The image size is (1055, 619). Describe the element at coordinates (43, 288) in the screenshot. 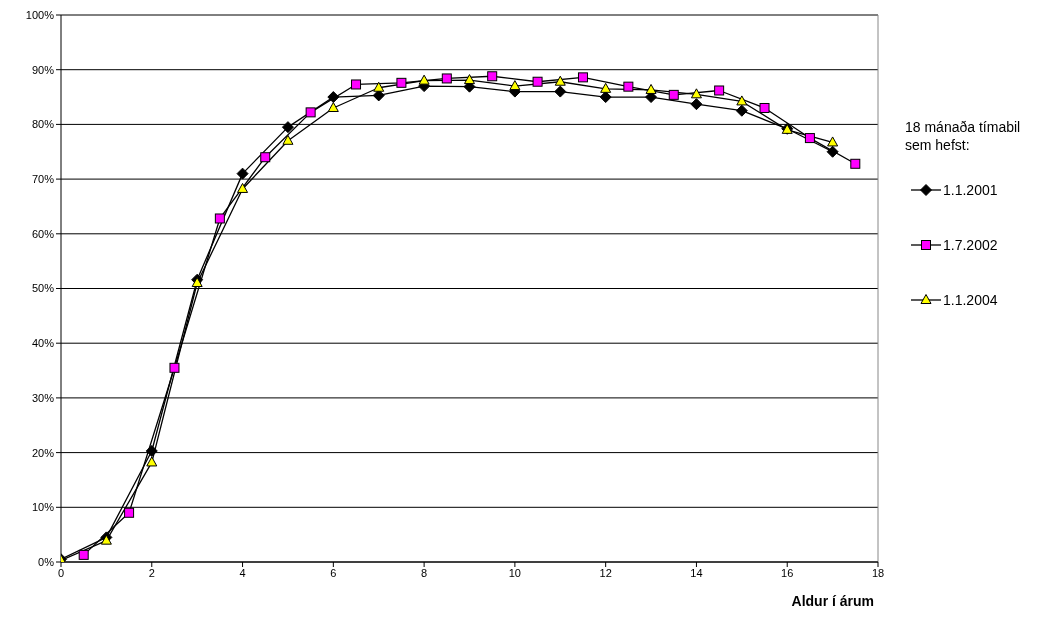

I see `y-tick-label: 50%` at that location.